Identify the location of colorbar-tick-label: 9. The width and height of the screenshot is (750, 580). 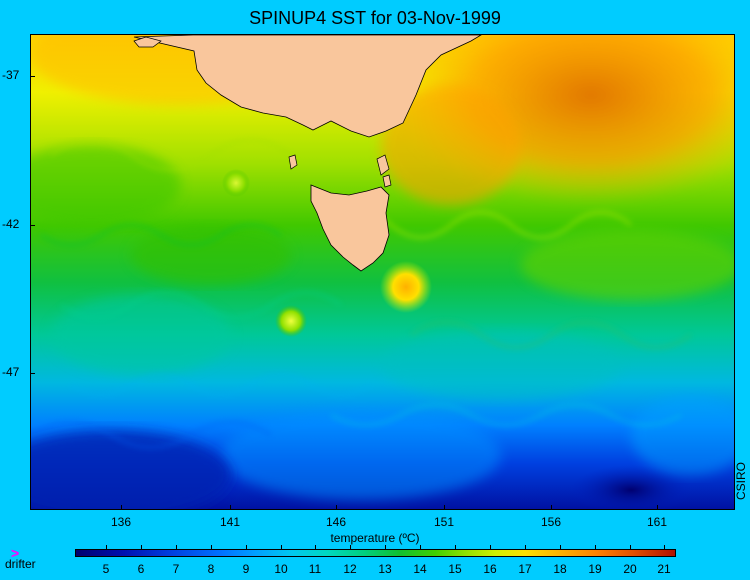
(246, 569).